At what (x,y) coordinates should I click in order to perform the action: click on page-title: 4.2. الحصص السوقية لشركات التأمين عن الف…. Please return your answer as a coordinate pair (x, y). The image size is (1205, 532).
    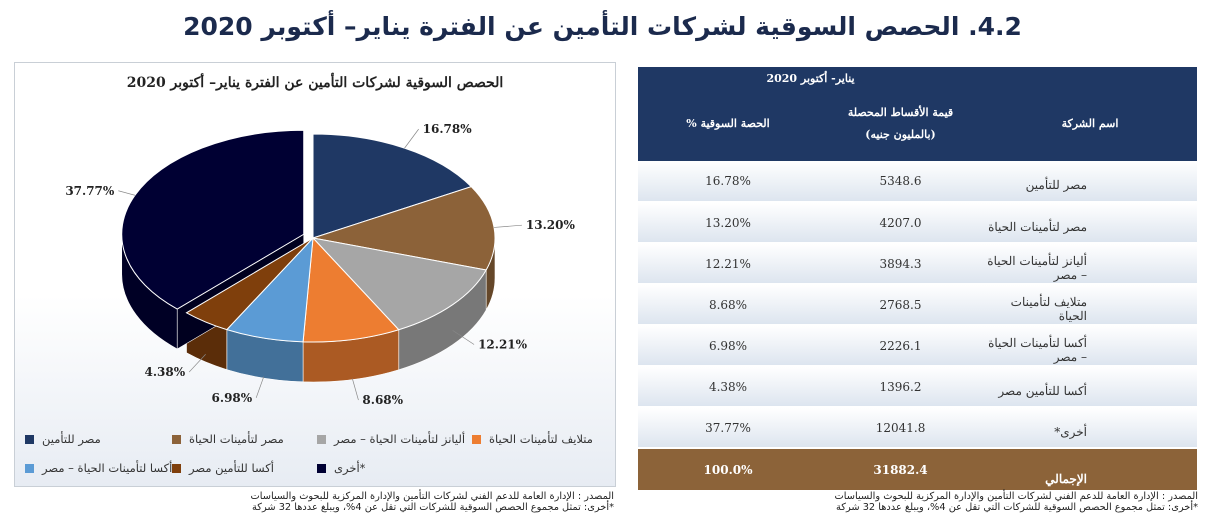
    Looking at the image, I should click on (602, 26).